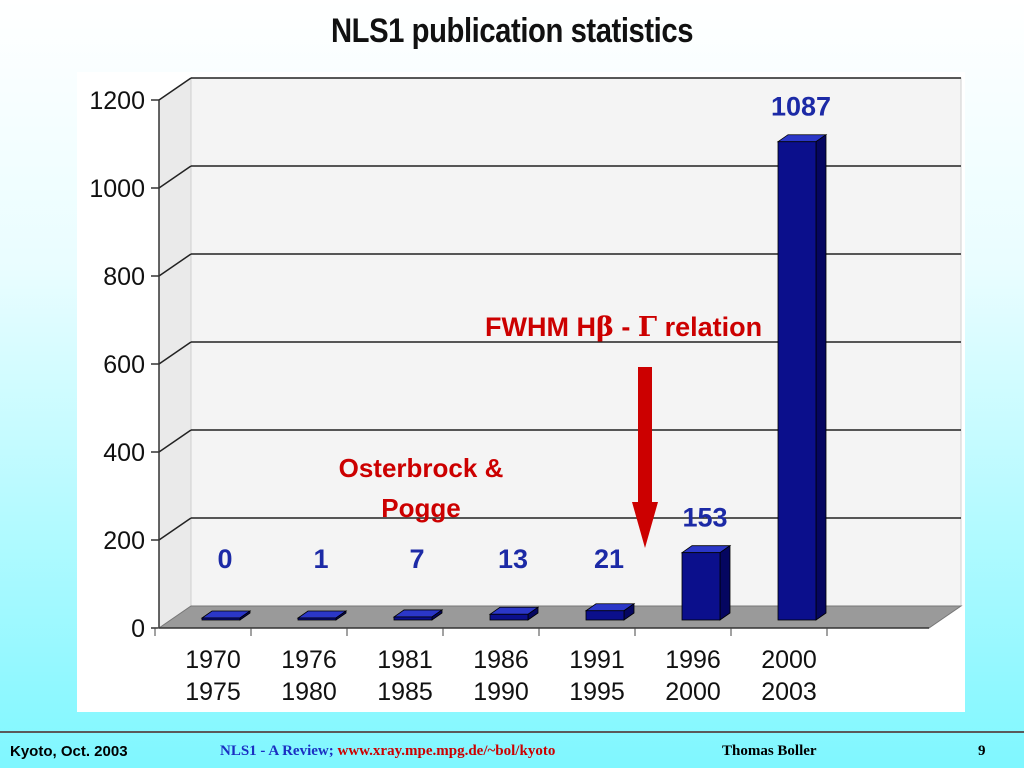 This screenshot has height=770, width=1024. I want to click on red-arrow-shaft, so click(645, 436).